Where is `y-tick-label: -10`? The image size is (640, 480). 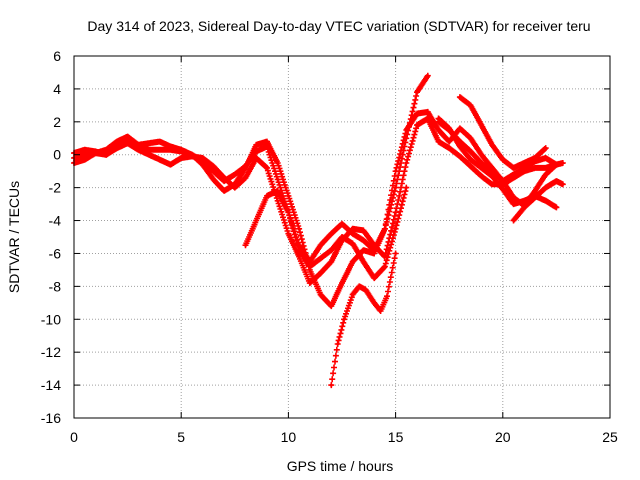 y-tick-label: -10 is located at coordinates (51, 319).